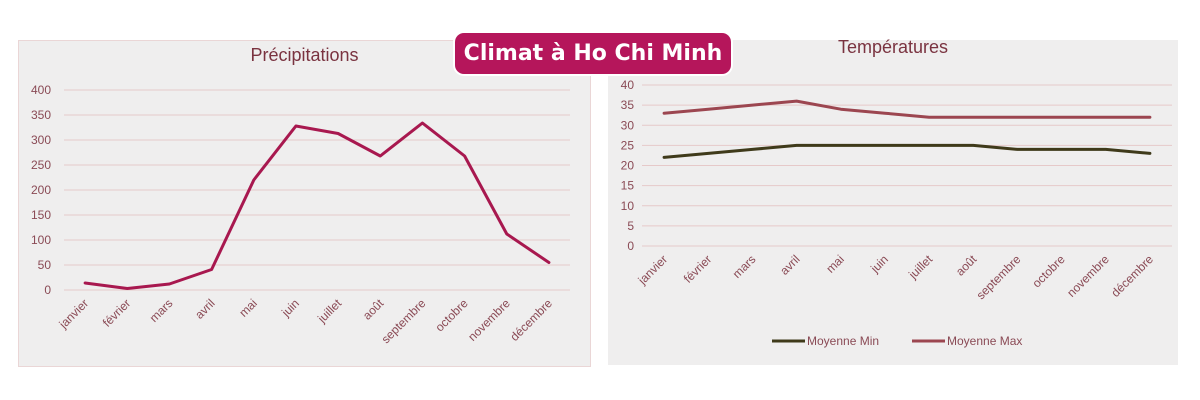 This screenshot has width=1200, height=400. What do you see at coordinates (41, 240) in the screenshot?
I see `y-tick-label: 100` at bounding box center [41, 240].